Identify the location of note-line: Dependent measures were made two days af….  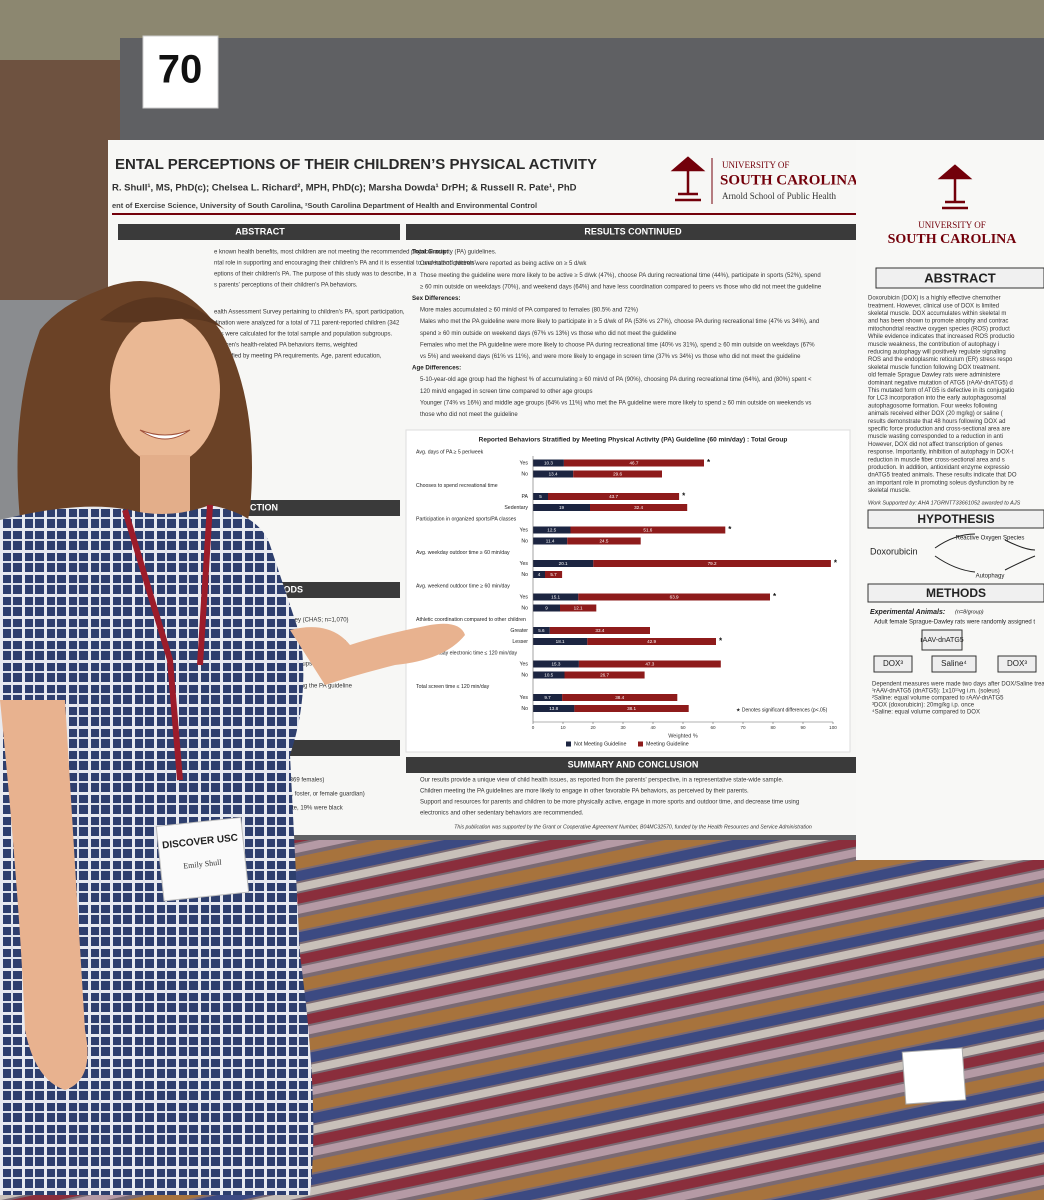
(958, 685).